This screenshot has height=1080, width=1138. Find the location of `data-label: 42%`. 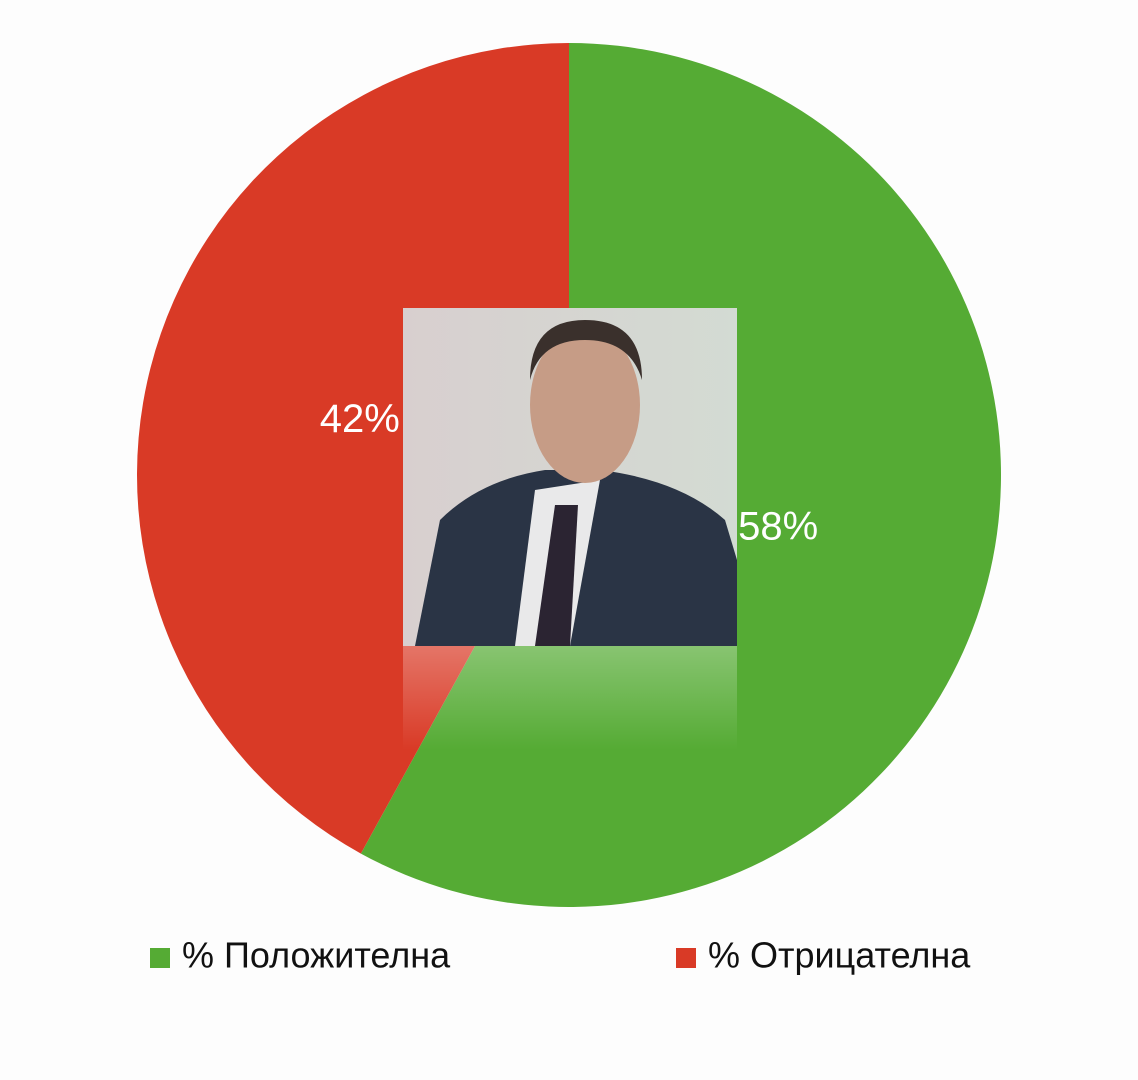

data-label: 42% is located at coordinates (360, 419).